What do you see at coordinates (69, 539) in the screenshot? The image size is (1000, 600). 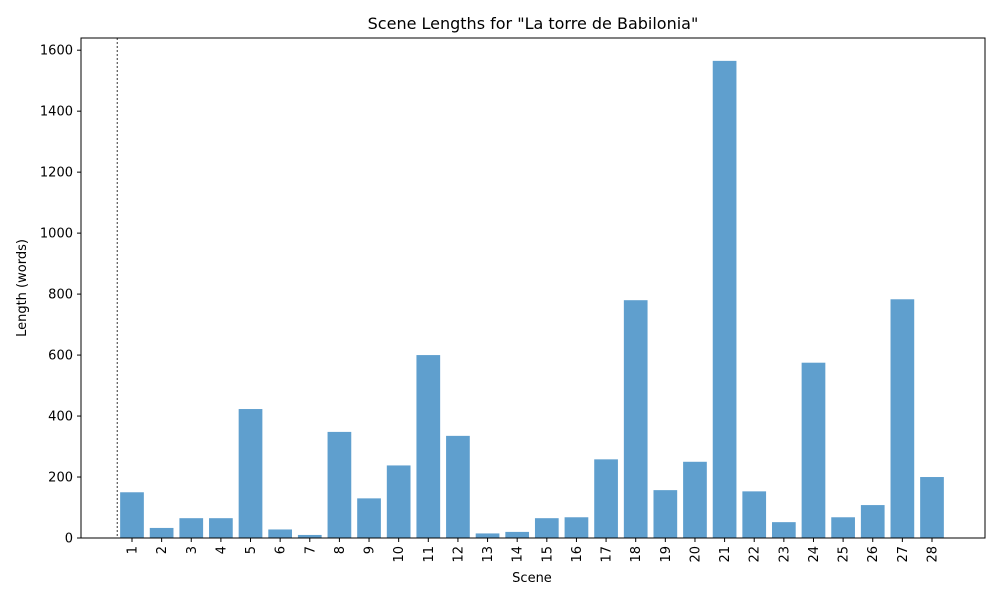 I see `y-tick-label: 0` at bounding box center [69, 539].